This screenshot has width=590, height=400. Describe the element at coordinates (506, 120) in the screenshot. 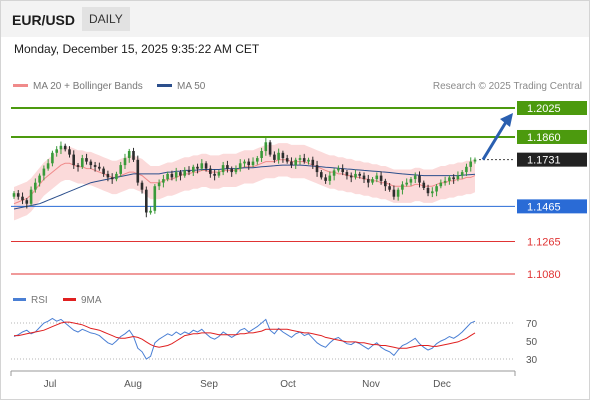

I see `projection-arrow-head` at that location.